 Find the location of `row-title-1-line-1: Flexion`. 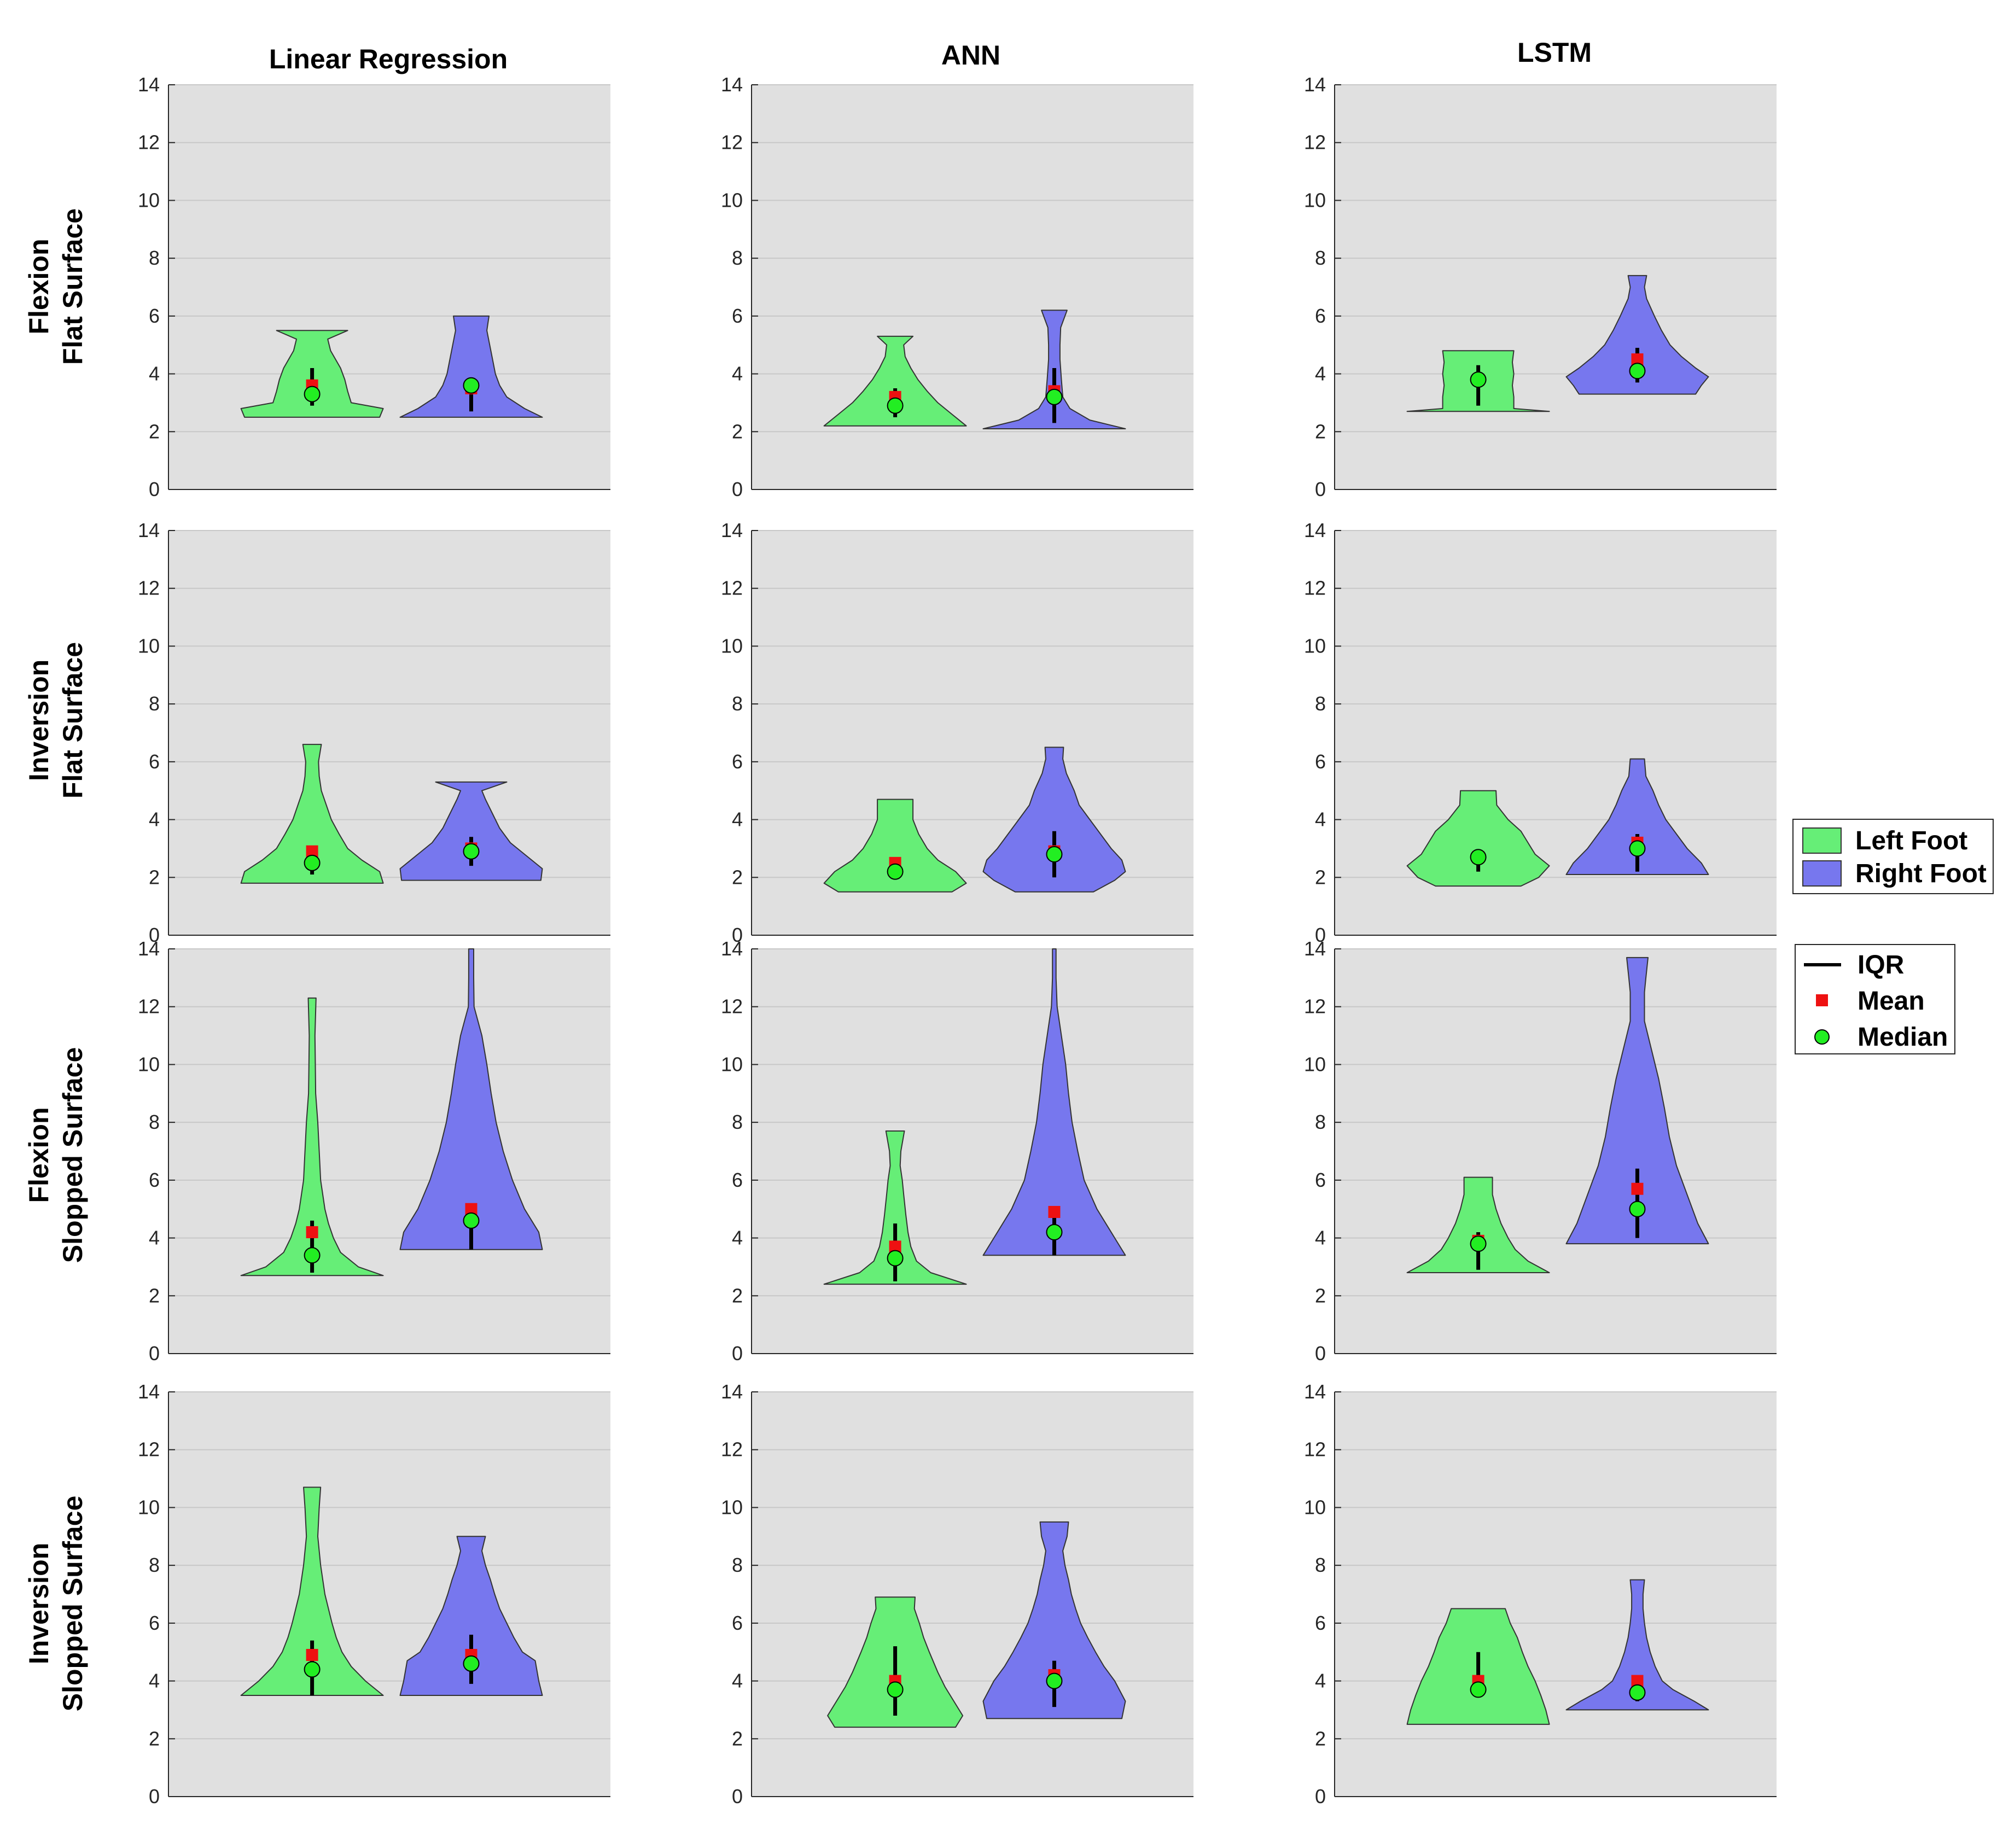

row-title-1-line-1: Flexion is located at coordinates (39, 286).